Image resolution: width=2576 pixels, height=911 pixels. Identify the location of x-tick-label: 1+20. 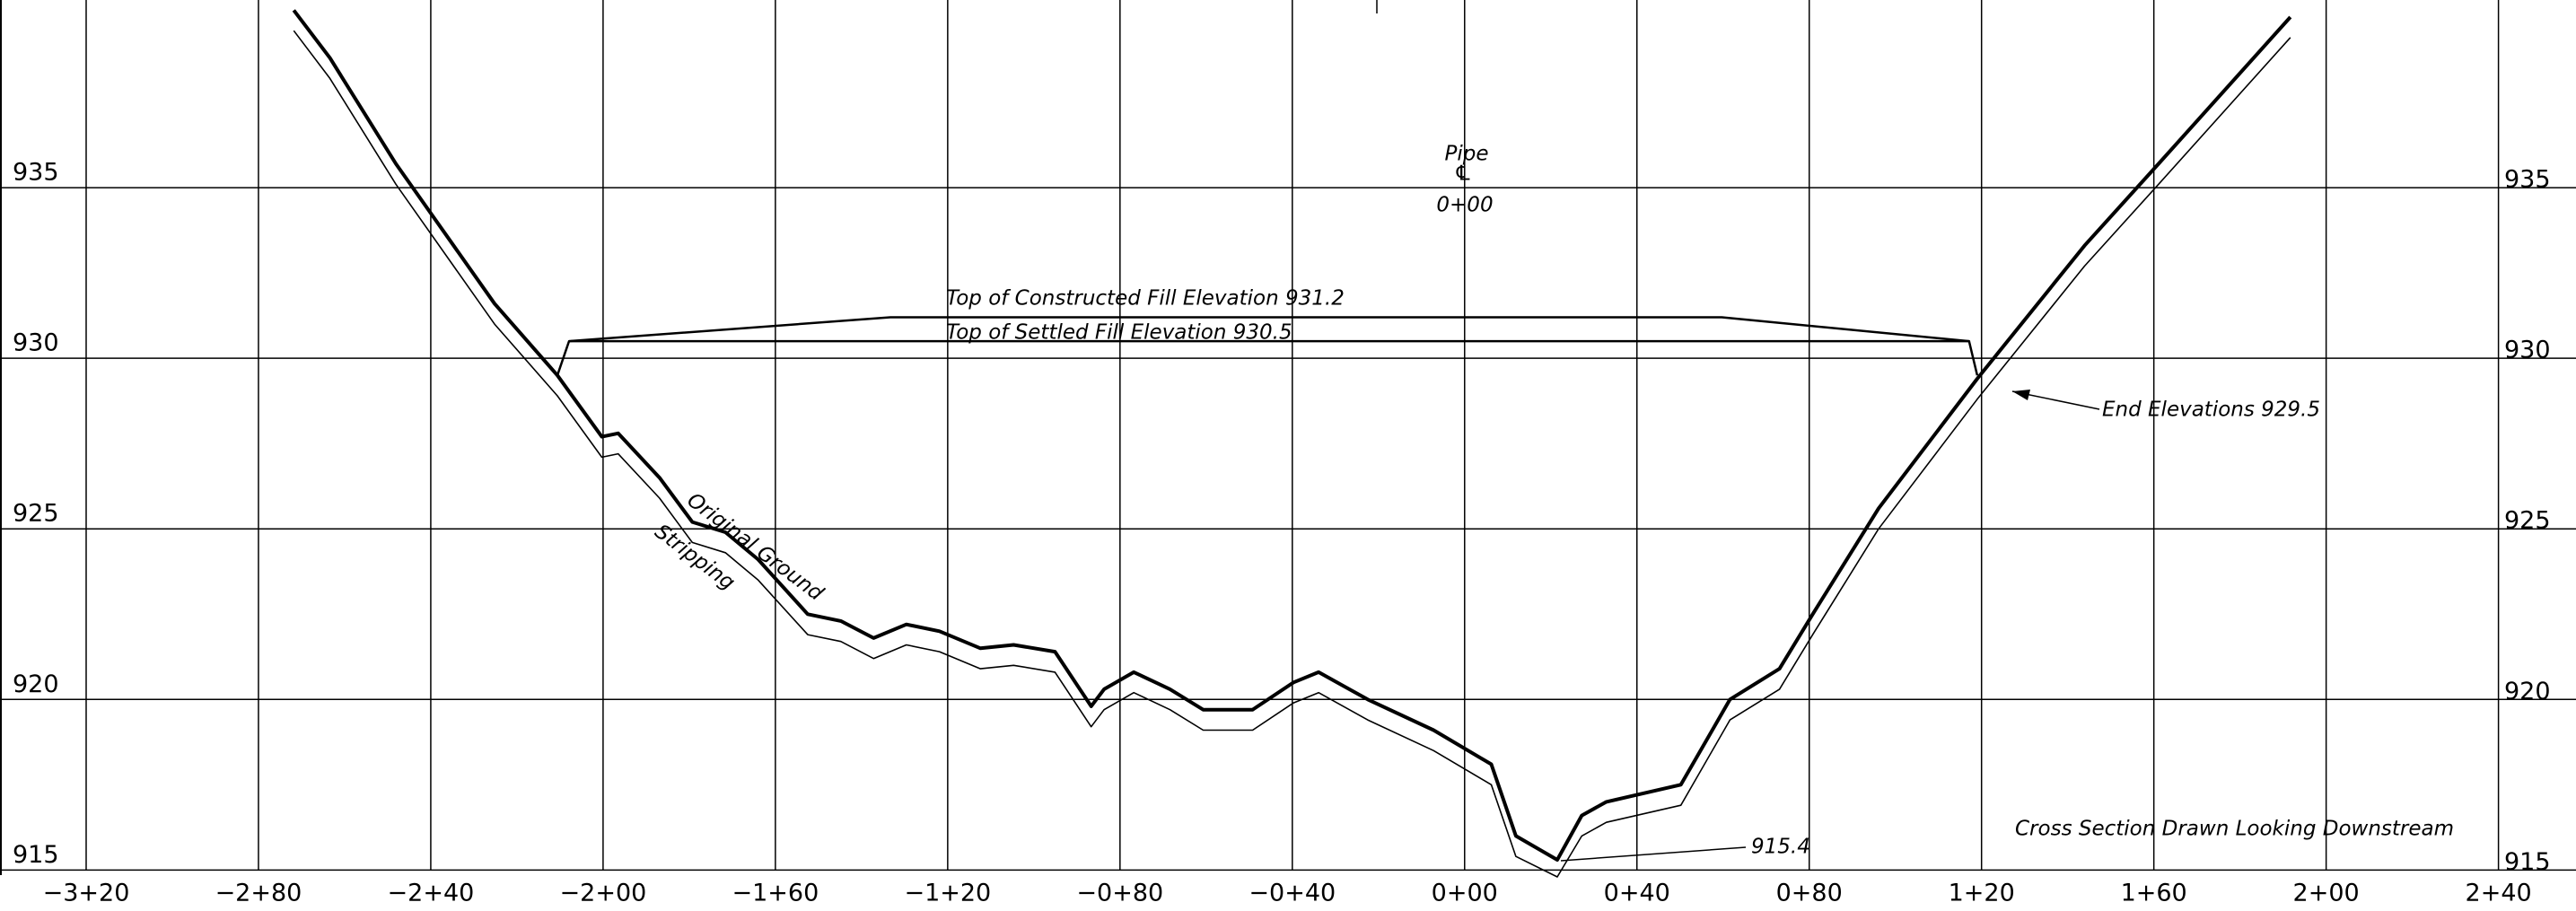
(1982, 893).